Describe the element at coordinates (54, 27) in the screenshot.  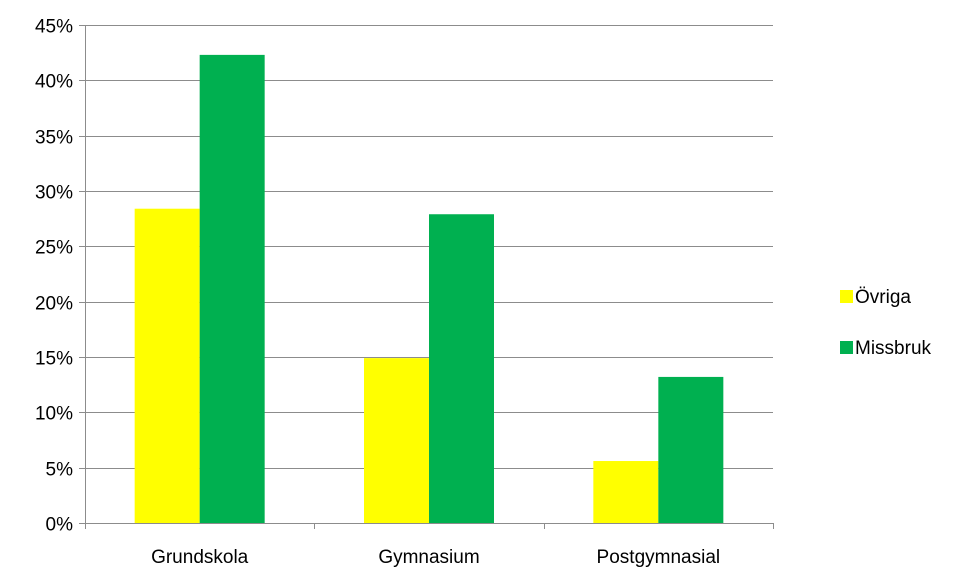
I see `y-tick-label: 45%` at that location.